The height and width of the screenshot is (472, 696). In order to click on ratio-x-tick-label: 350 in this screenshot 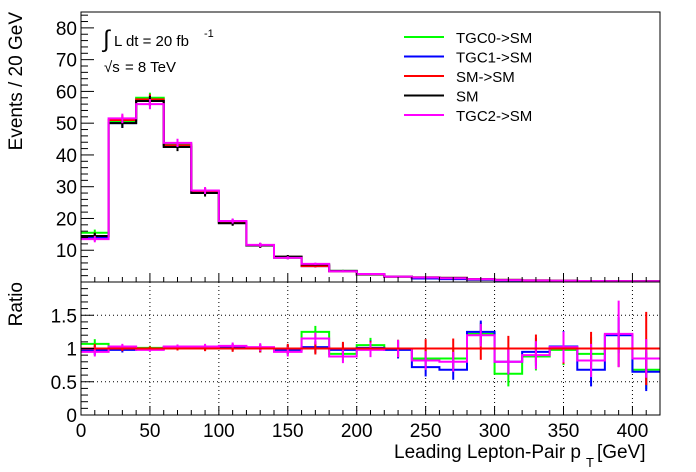, I will do `click(564, 431)`.